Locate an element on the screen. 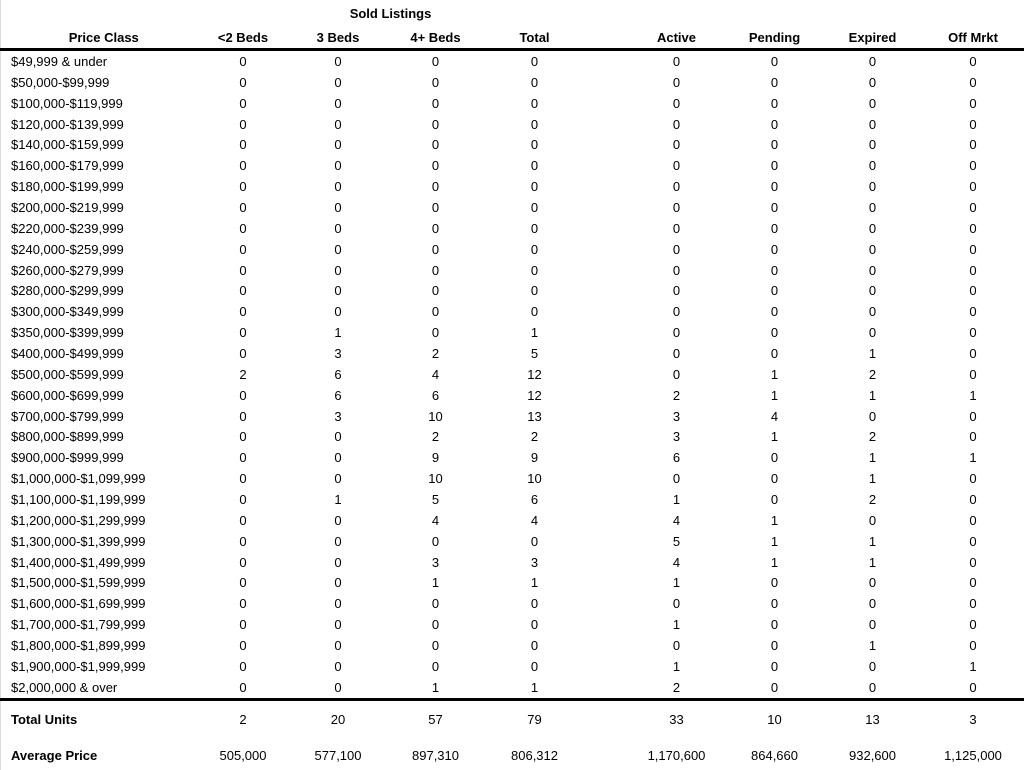  cell-lt2-beds: 2 is located at coordinates (243, 374).